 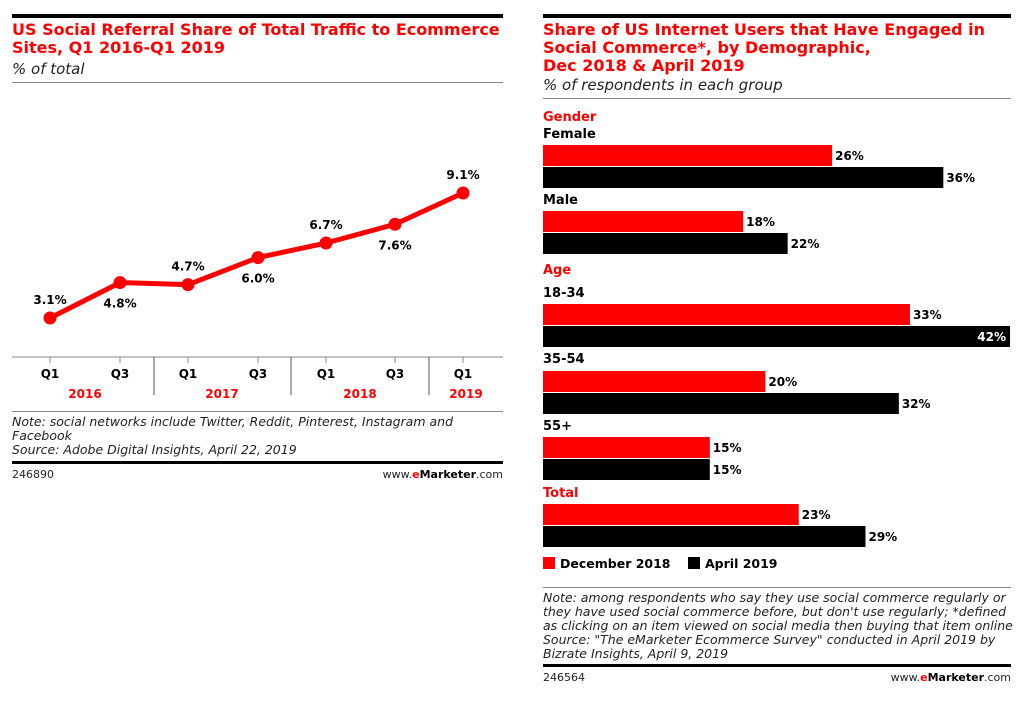 What do you see at coordinates (560, 200) in the screenshot?
I see `category-label: Male` at bounding box center [560, 200].